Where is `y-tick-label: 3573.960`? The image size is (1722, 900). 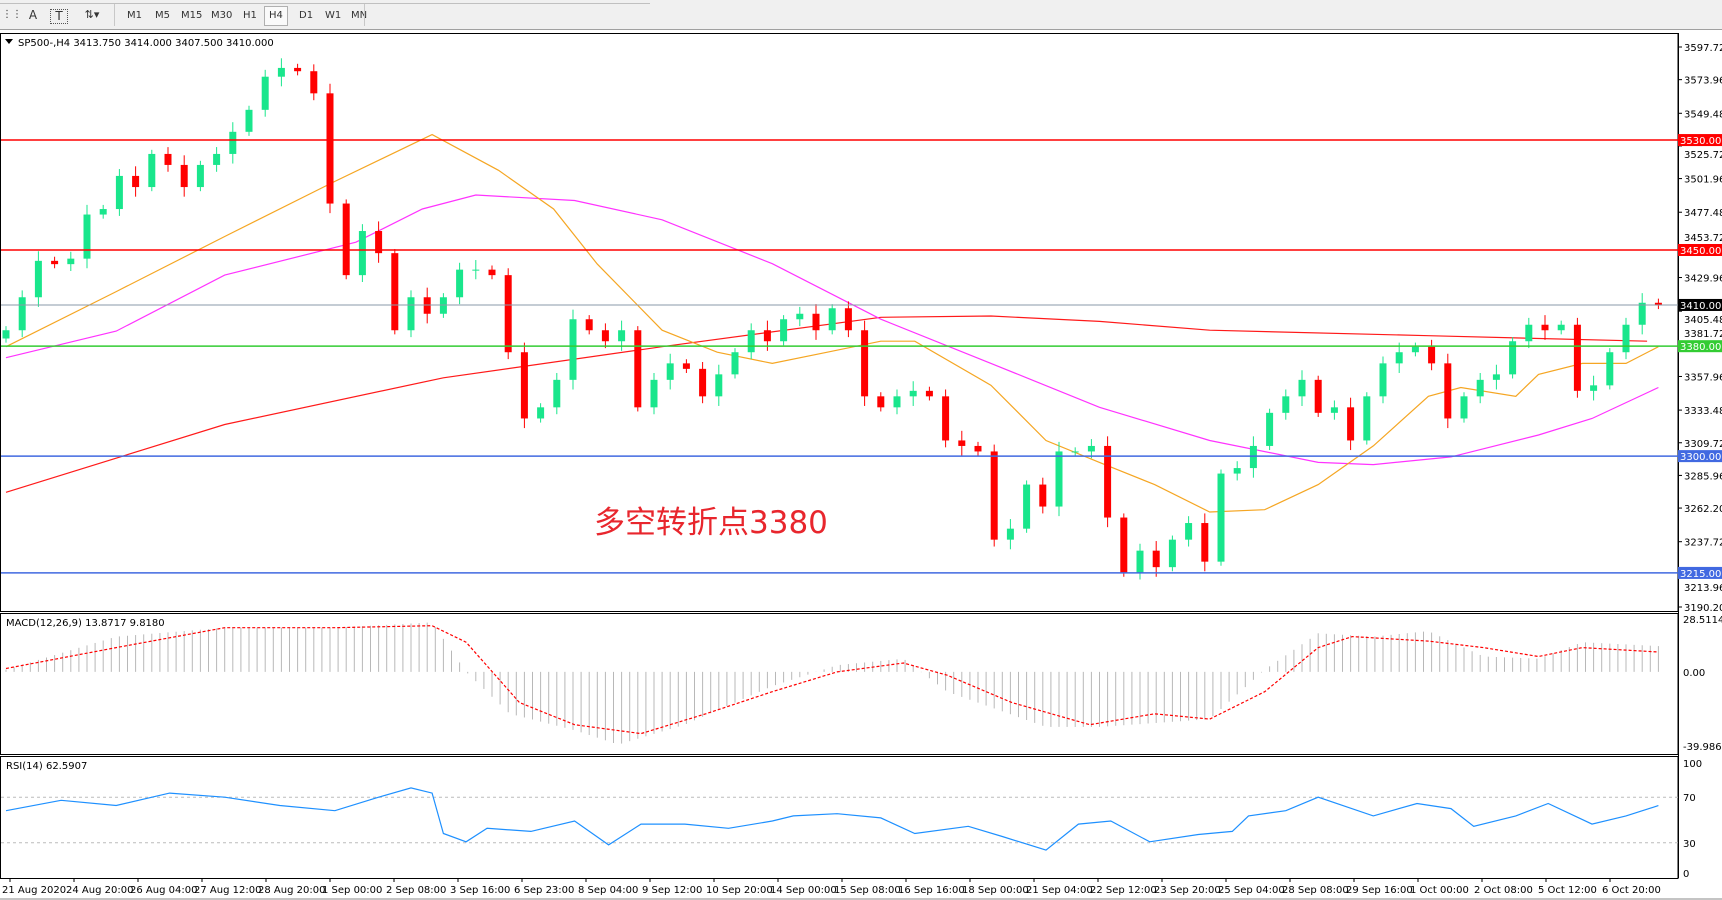
y-tick-label: 3573.960 is located at coordinates (1703, 81).